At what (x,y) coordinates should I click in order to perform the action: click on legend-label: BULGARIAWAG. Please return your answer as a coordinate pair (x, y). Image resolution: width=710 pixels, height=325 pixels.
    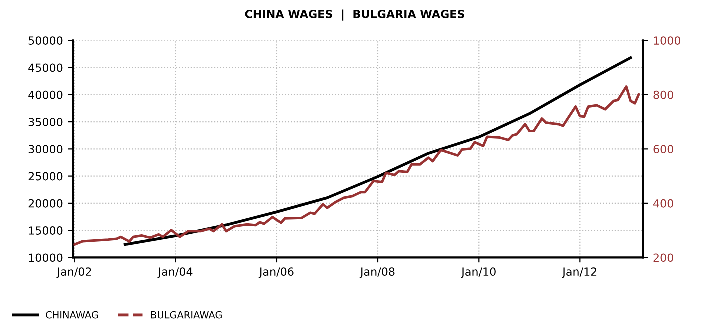
    Looking at the image, I should click on (186, 315).